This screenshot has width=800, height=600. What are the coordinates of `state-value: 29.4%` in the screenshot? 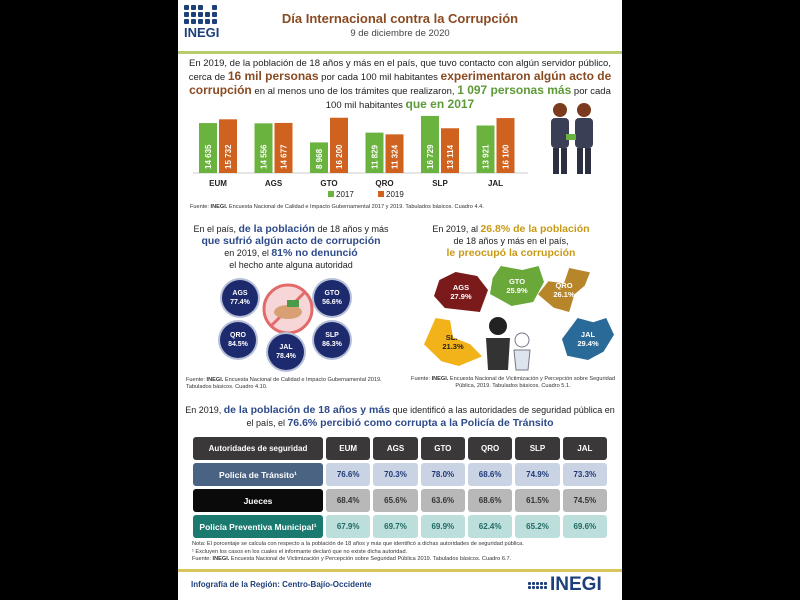 It's located at (588, 343).